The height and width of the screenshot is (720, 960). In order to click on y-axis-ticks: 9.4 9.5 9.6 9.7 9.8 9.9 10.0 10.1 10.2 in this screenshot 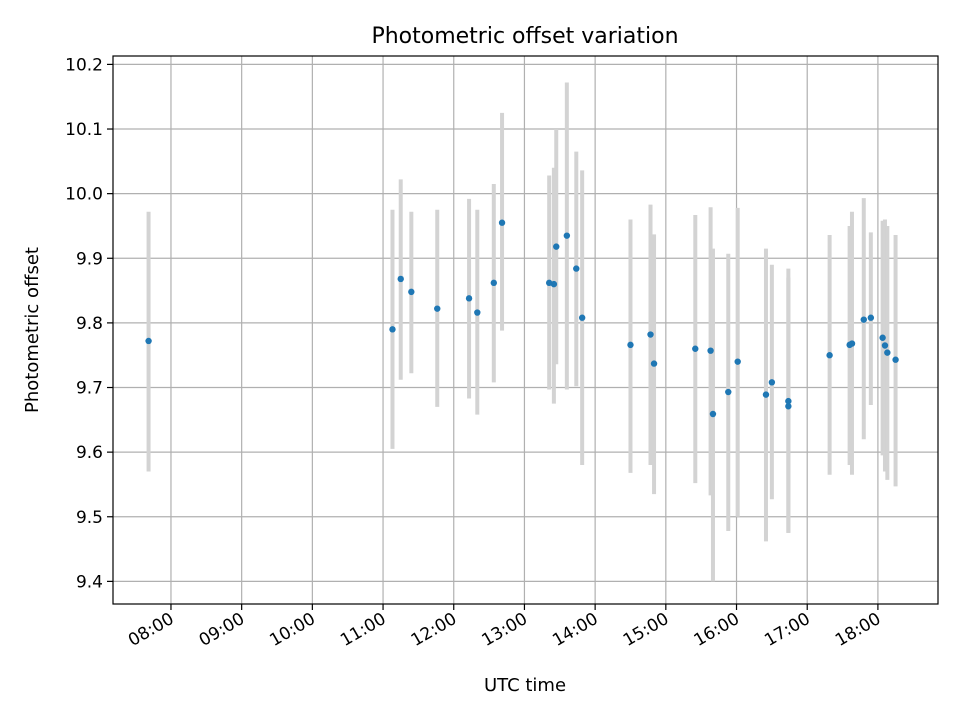, I will do `click(89, 323)`.